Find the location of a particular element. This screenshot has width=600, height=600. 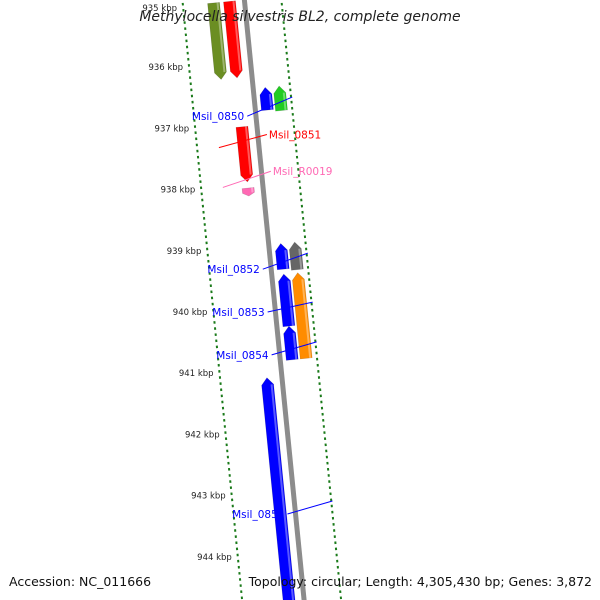

gene-label-Msil_0853: Msil_0853 is located at coordinates (238, 313).